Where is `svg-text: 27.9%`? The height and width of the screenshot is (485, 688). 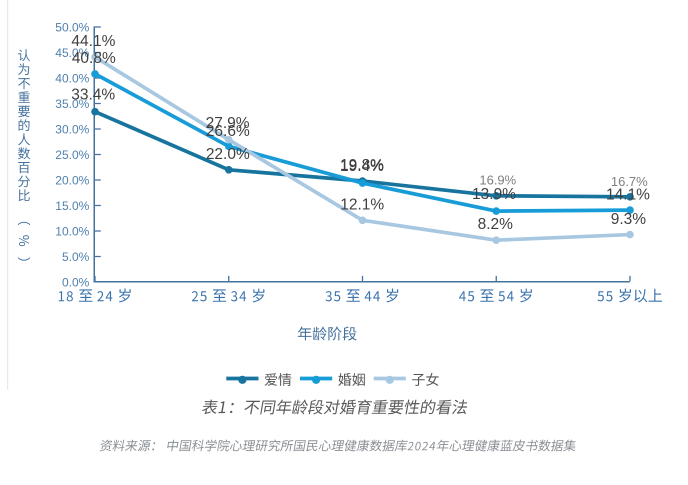 svg-text: 27.9% is located at coordinates (228, 123).